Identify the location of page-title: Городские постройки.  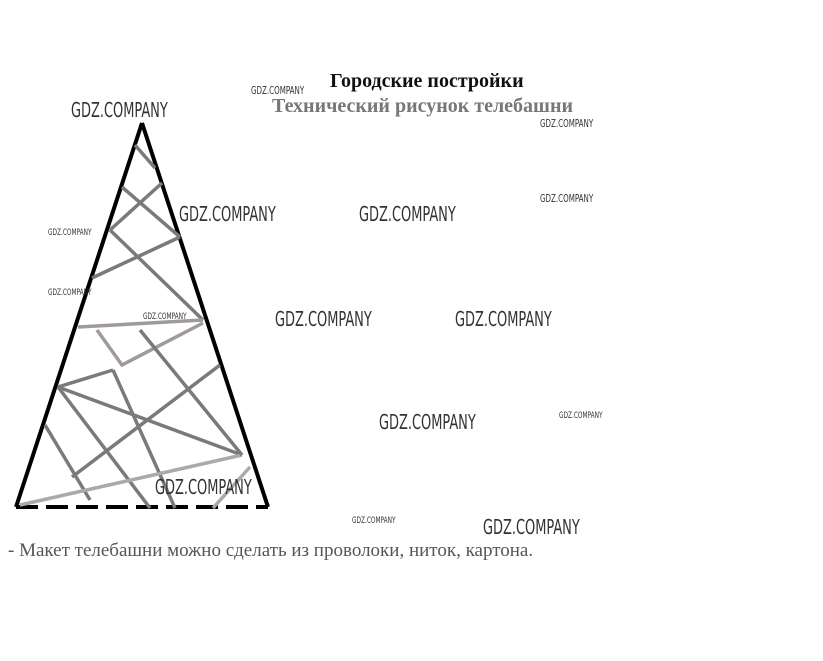
(427, 81).